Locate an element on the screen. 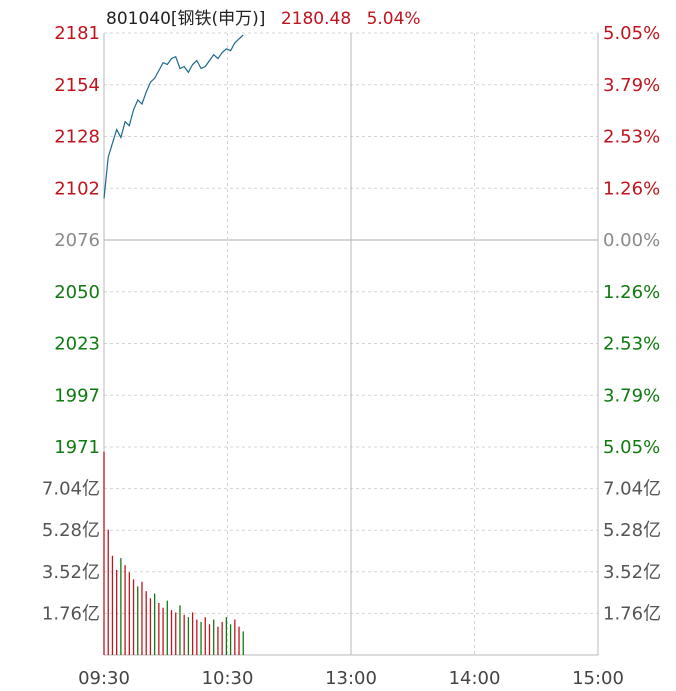  left-volume-label: 5.28亿 is located at coordinates (71, 530).